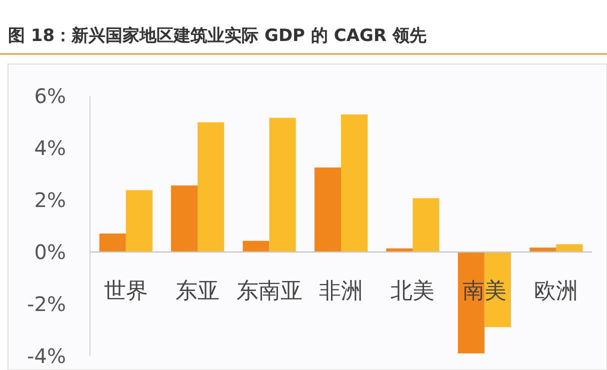 This screenshot has width=607, height=370. Describe the element at coordinates (50, 148) in the screenshot. I see `ytick: 4%` at that location.